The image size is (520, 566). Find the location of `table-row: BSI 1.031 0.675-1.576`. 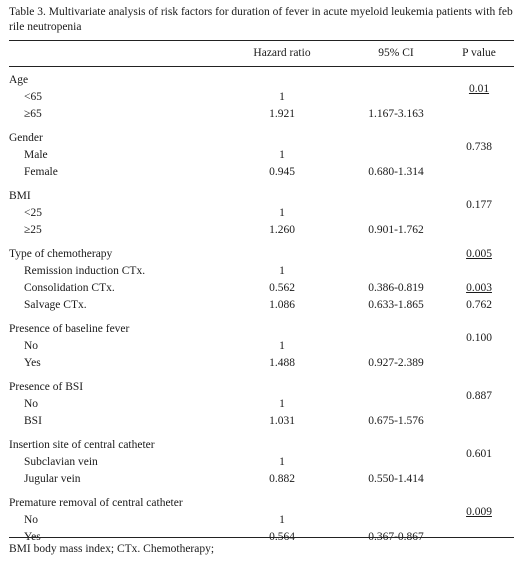

table-row: BSI 1.031 0.675-1.576 is located at coordinates (261, 421).